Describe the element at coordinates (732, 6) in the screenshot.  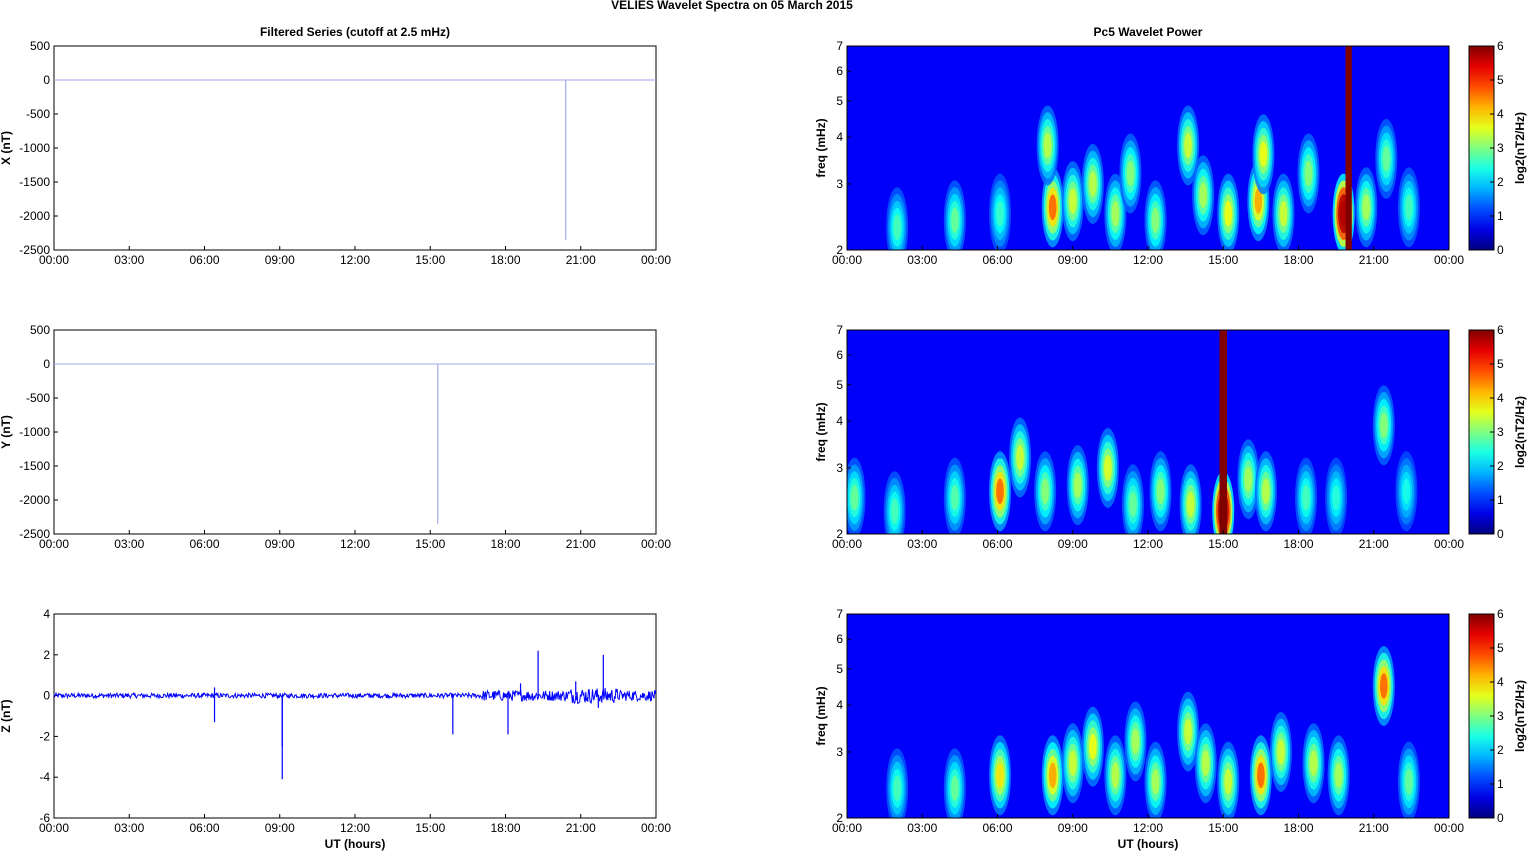
I see `figure-title: VELIES Wavelet Spectra on 05 March 2015` at that location.